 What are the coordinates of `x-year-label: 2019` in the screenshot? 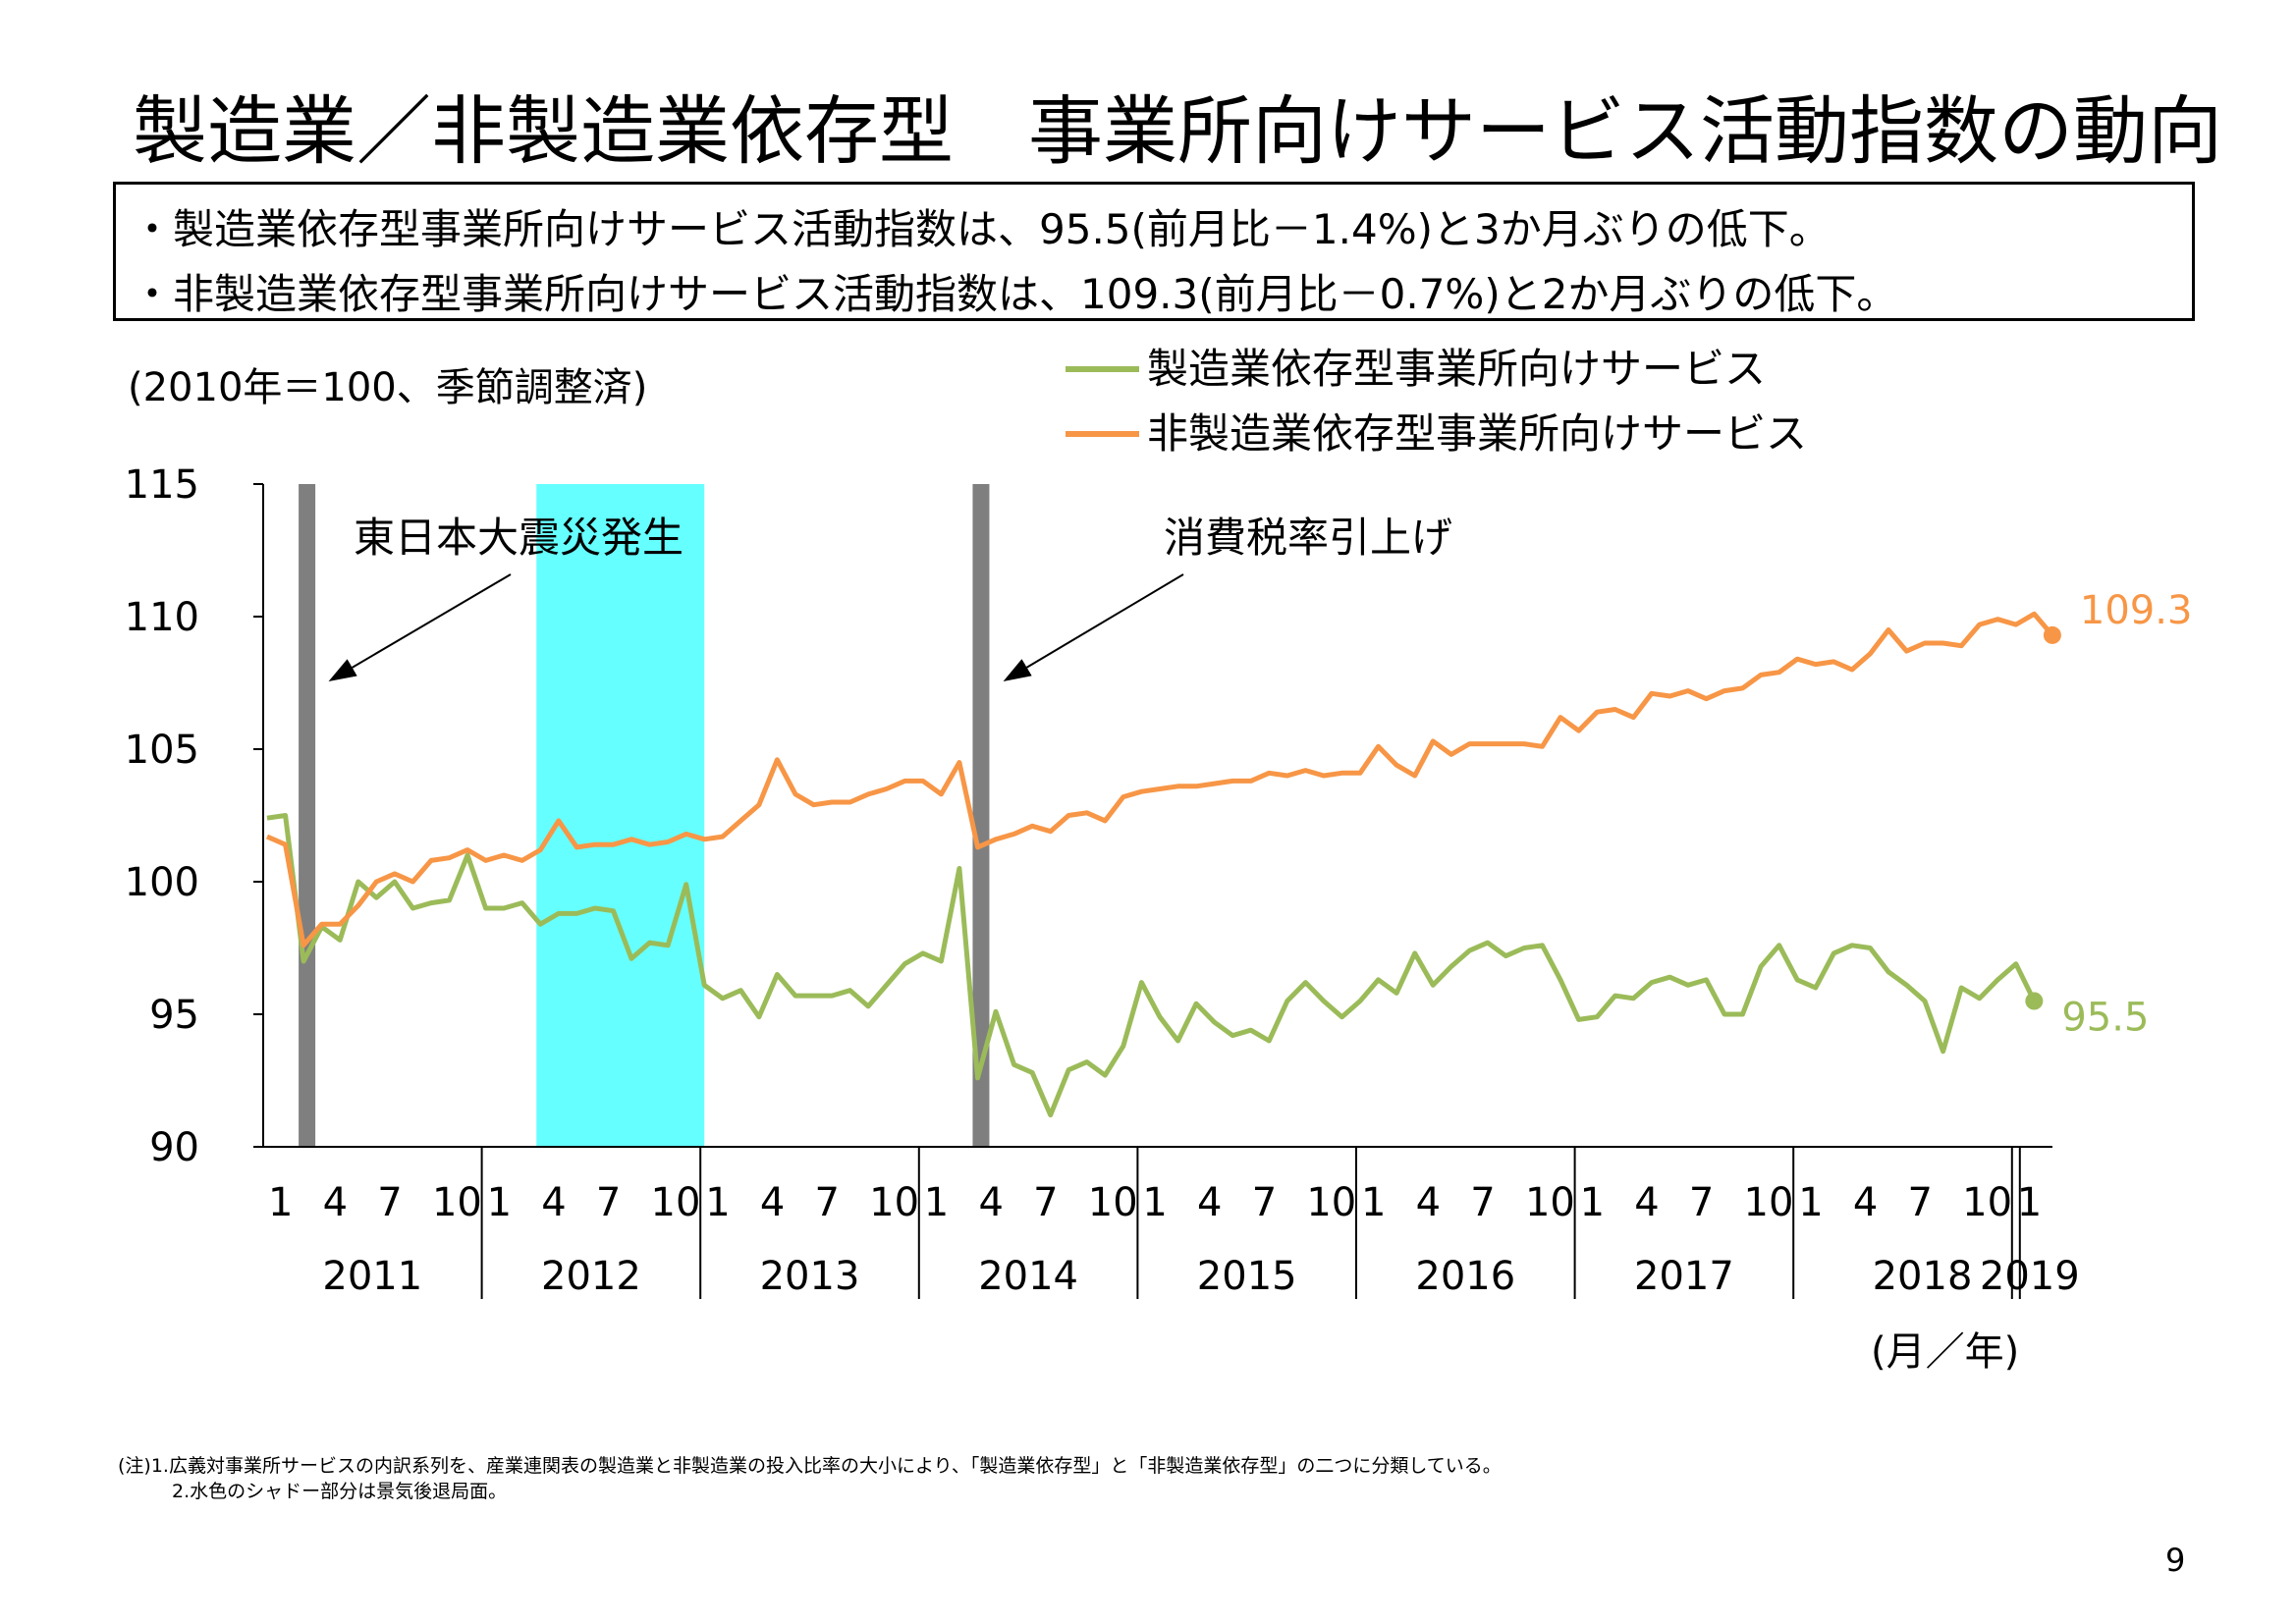 It's located at (2030, 1276).